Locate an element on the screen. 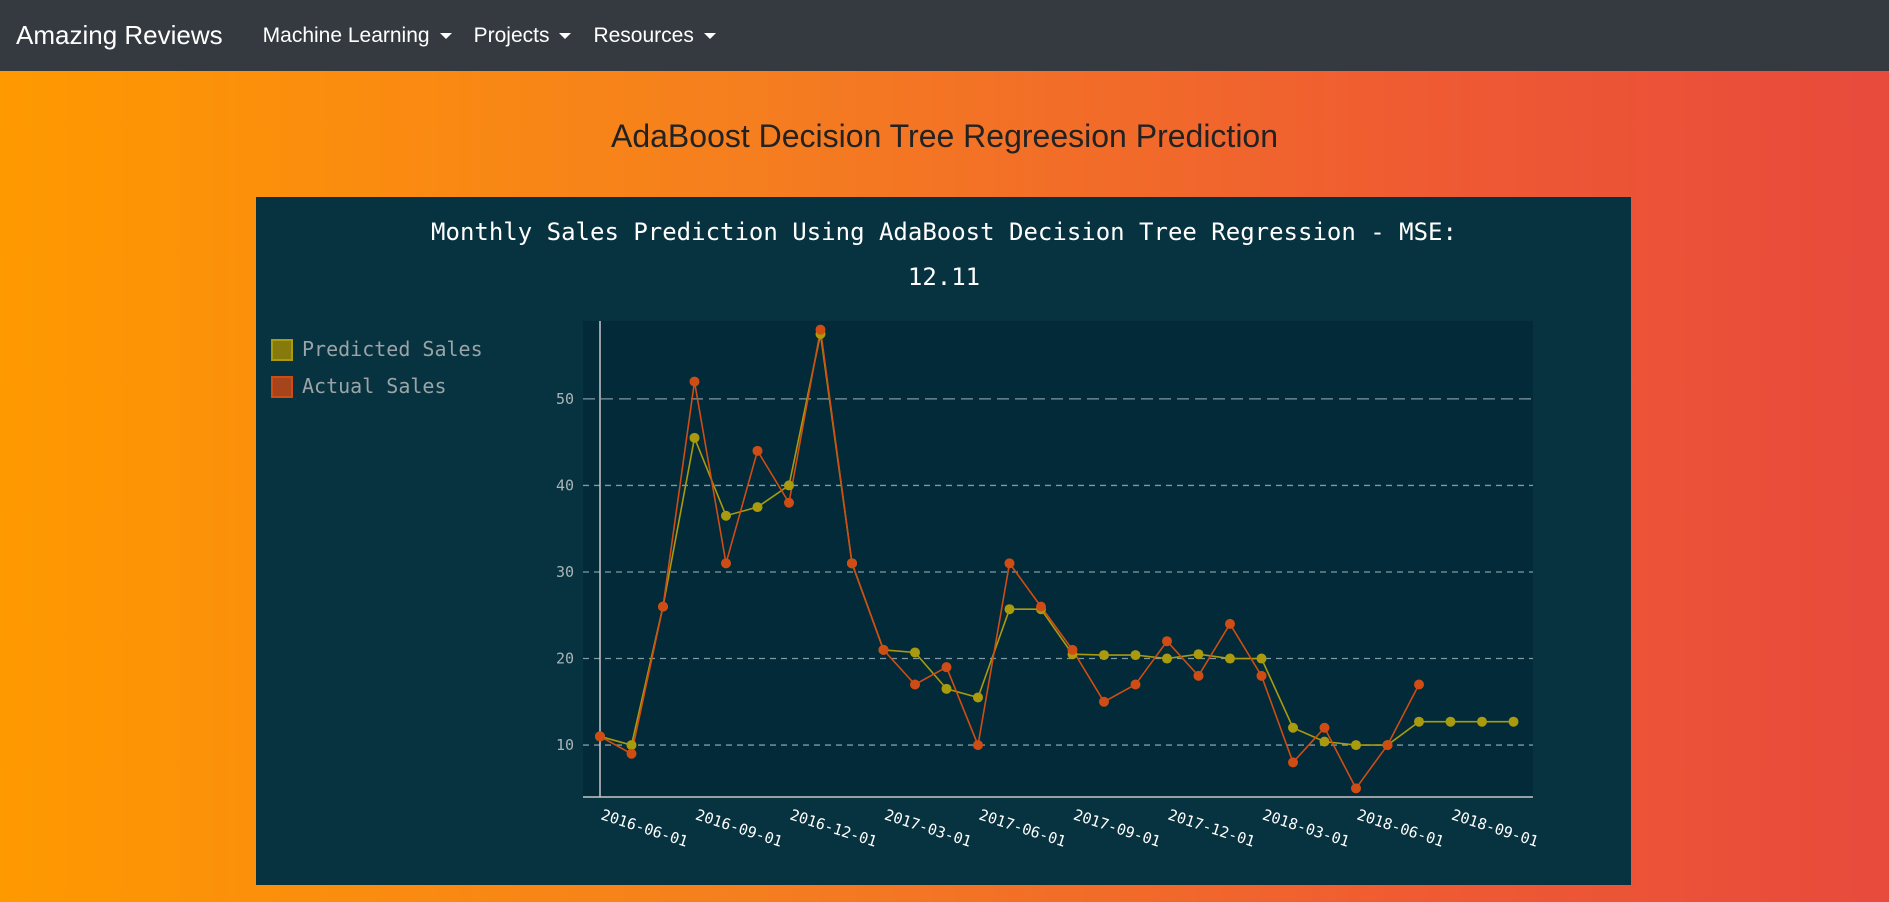  x-tick-label: 2017-06-01 is located at coordinates (1022, 828).